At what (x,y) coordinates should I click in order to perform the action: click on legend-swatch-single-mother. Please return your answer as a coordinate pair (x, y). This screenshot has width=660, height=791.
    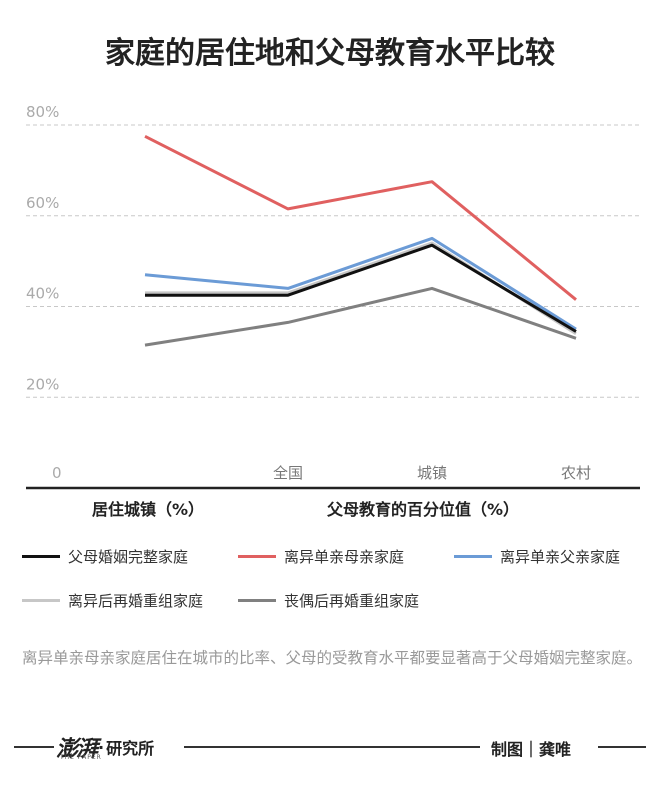
    Looking at the image, I should click on (257, 556).